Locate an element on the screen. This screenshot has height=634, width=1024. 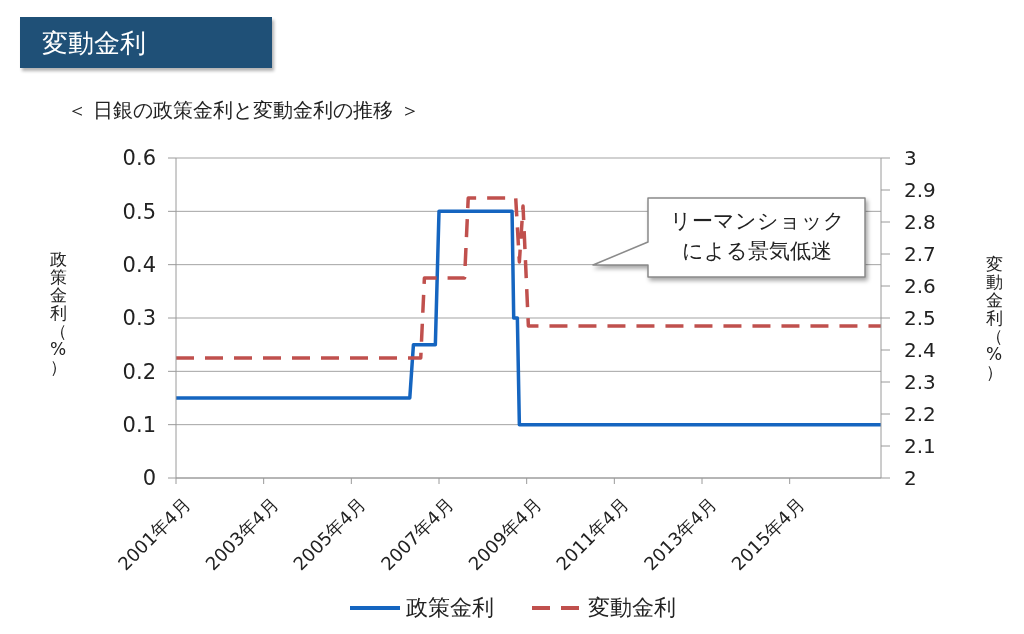
y-tick-label: 0.4 is located at coordinates (139, 265).